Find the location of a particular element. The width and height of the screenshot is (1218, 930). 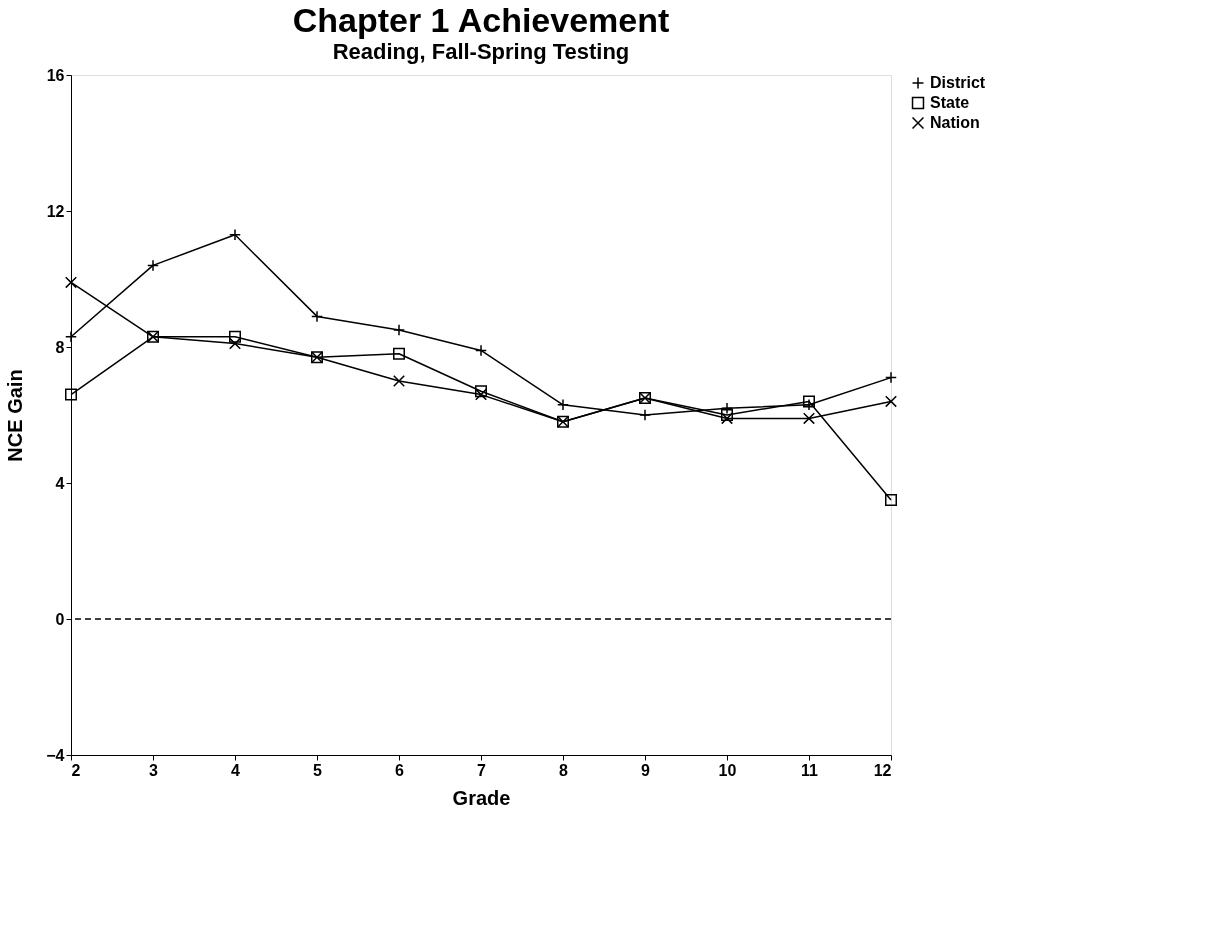

x-tick-label: 6 is located at coordinates (400, 770).